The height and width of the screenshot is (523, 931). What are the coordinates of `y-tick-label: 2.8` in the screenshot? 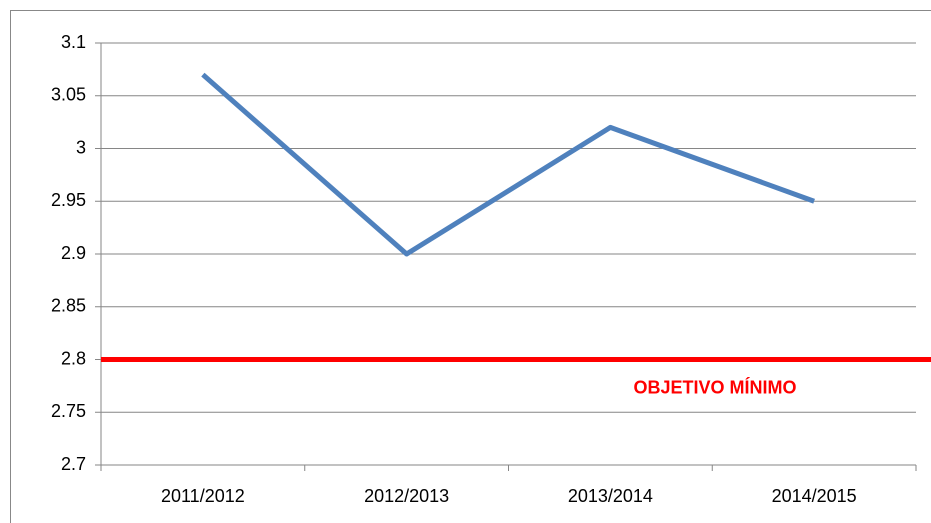 It's located at (73, 358).